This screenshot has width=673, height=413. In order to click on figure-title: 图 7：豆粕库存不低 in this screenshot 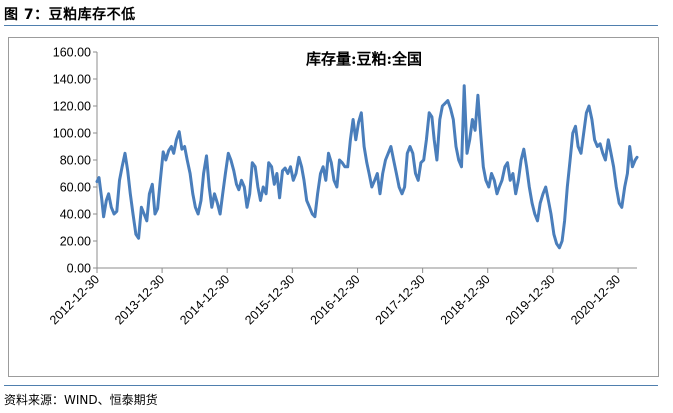, I will do `click(70, 15)`.